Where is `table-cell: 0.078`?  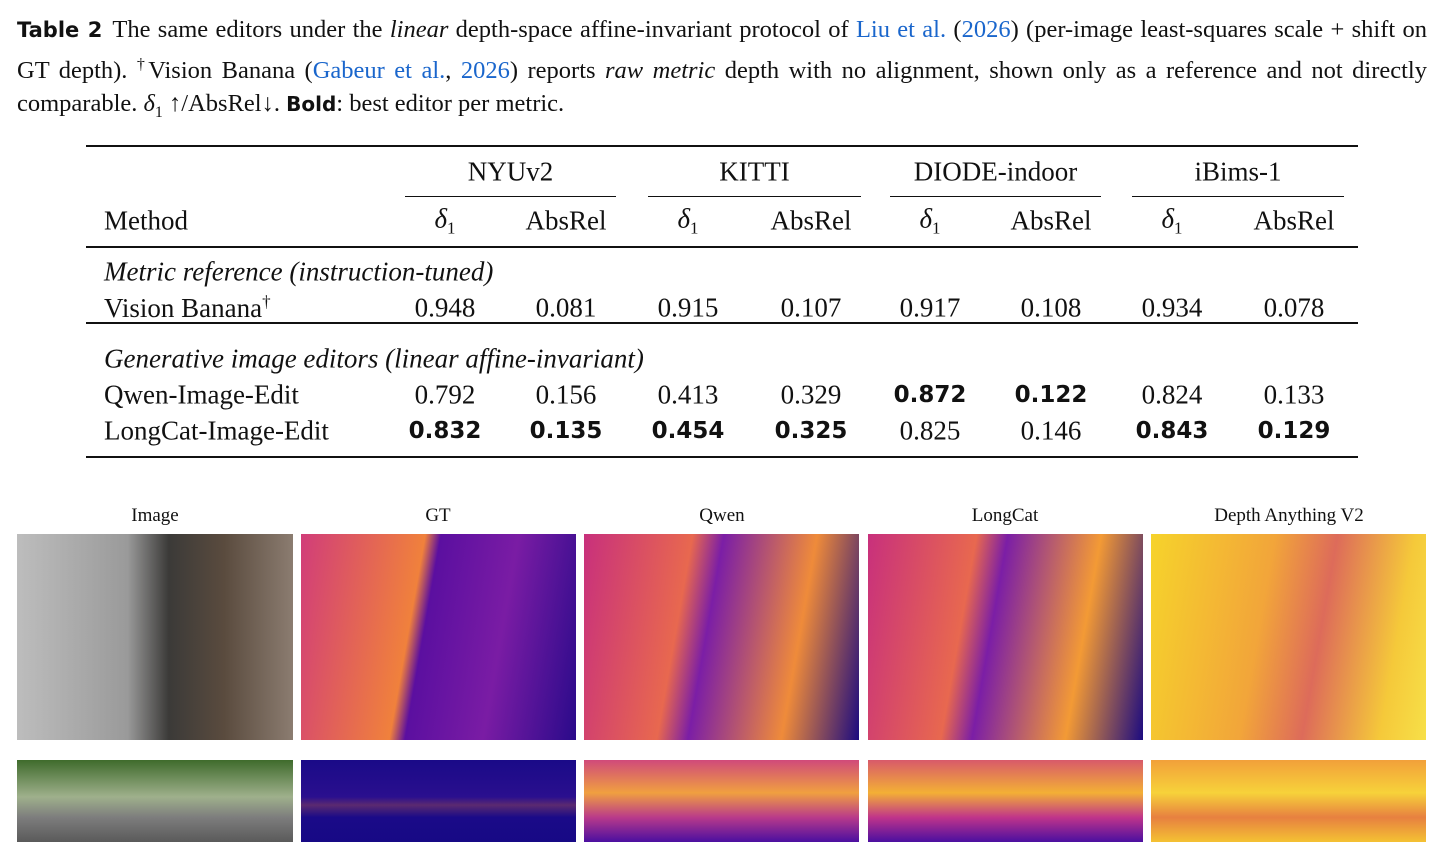 table-cell: 0.078 is located at coordinates (1294, 307).